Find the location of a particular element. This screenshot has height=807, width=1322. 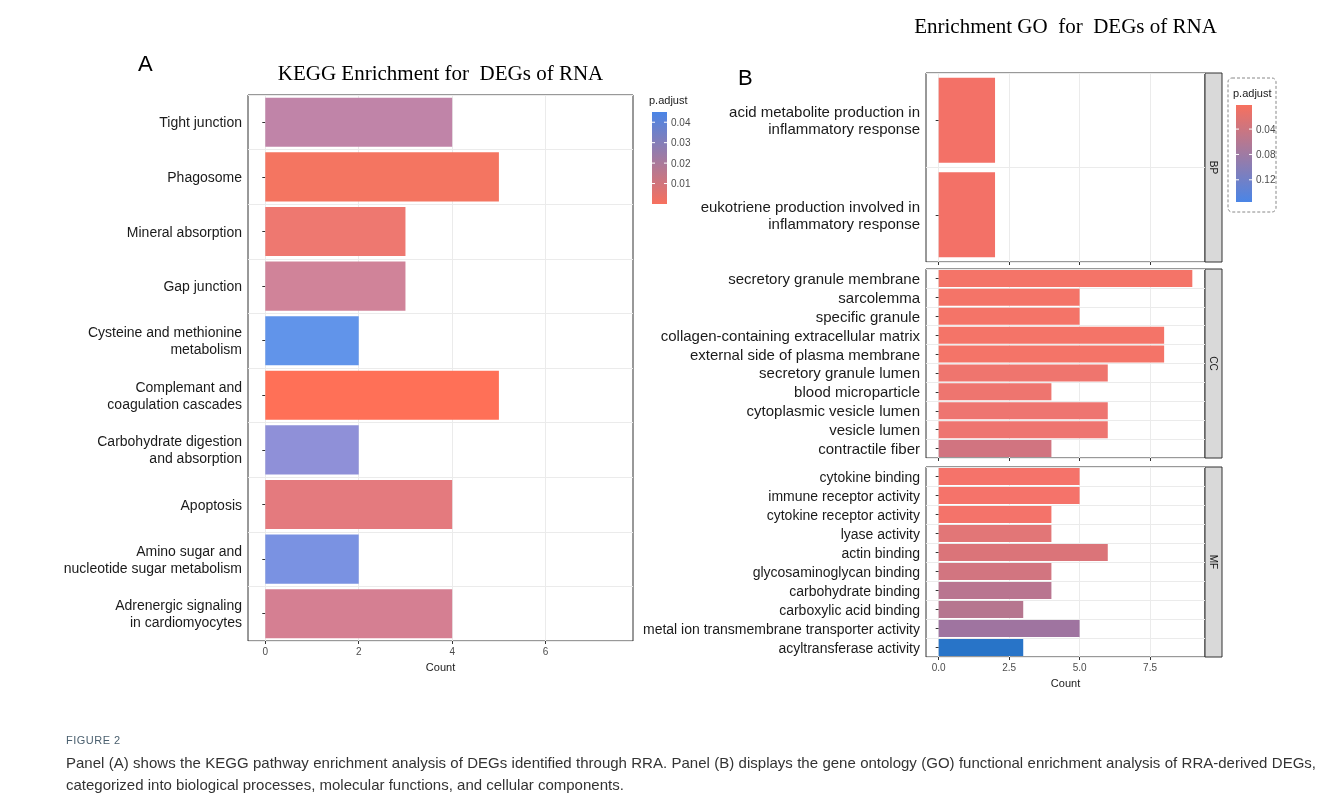

y2-axis-title: MF is located at coordinates (1213, 562).